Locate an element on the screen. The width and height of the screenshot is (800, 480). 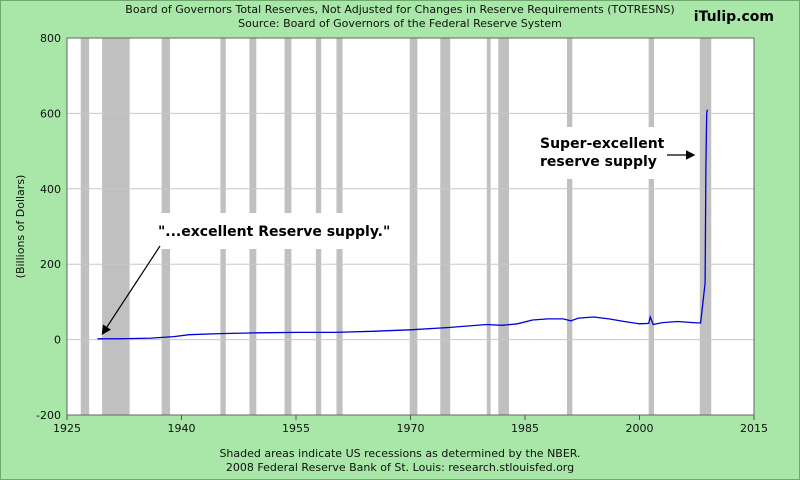
x-tick-label: 2015 is located at coordinates (754, 428).